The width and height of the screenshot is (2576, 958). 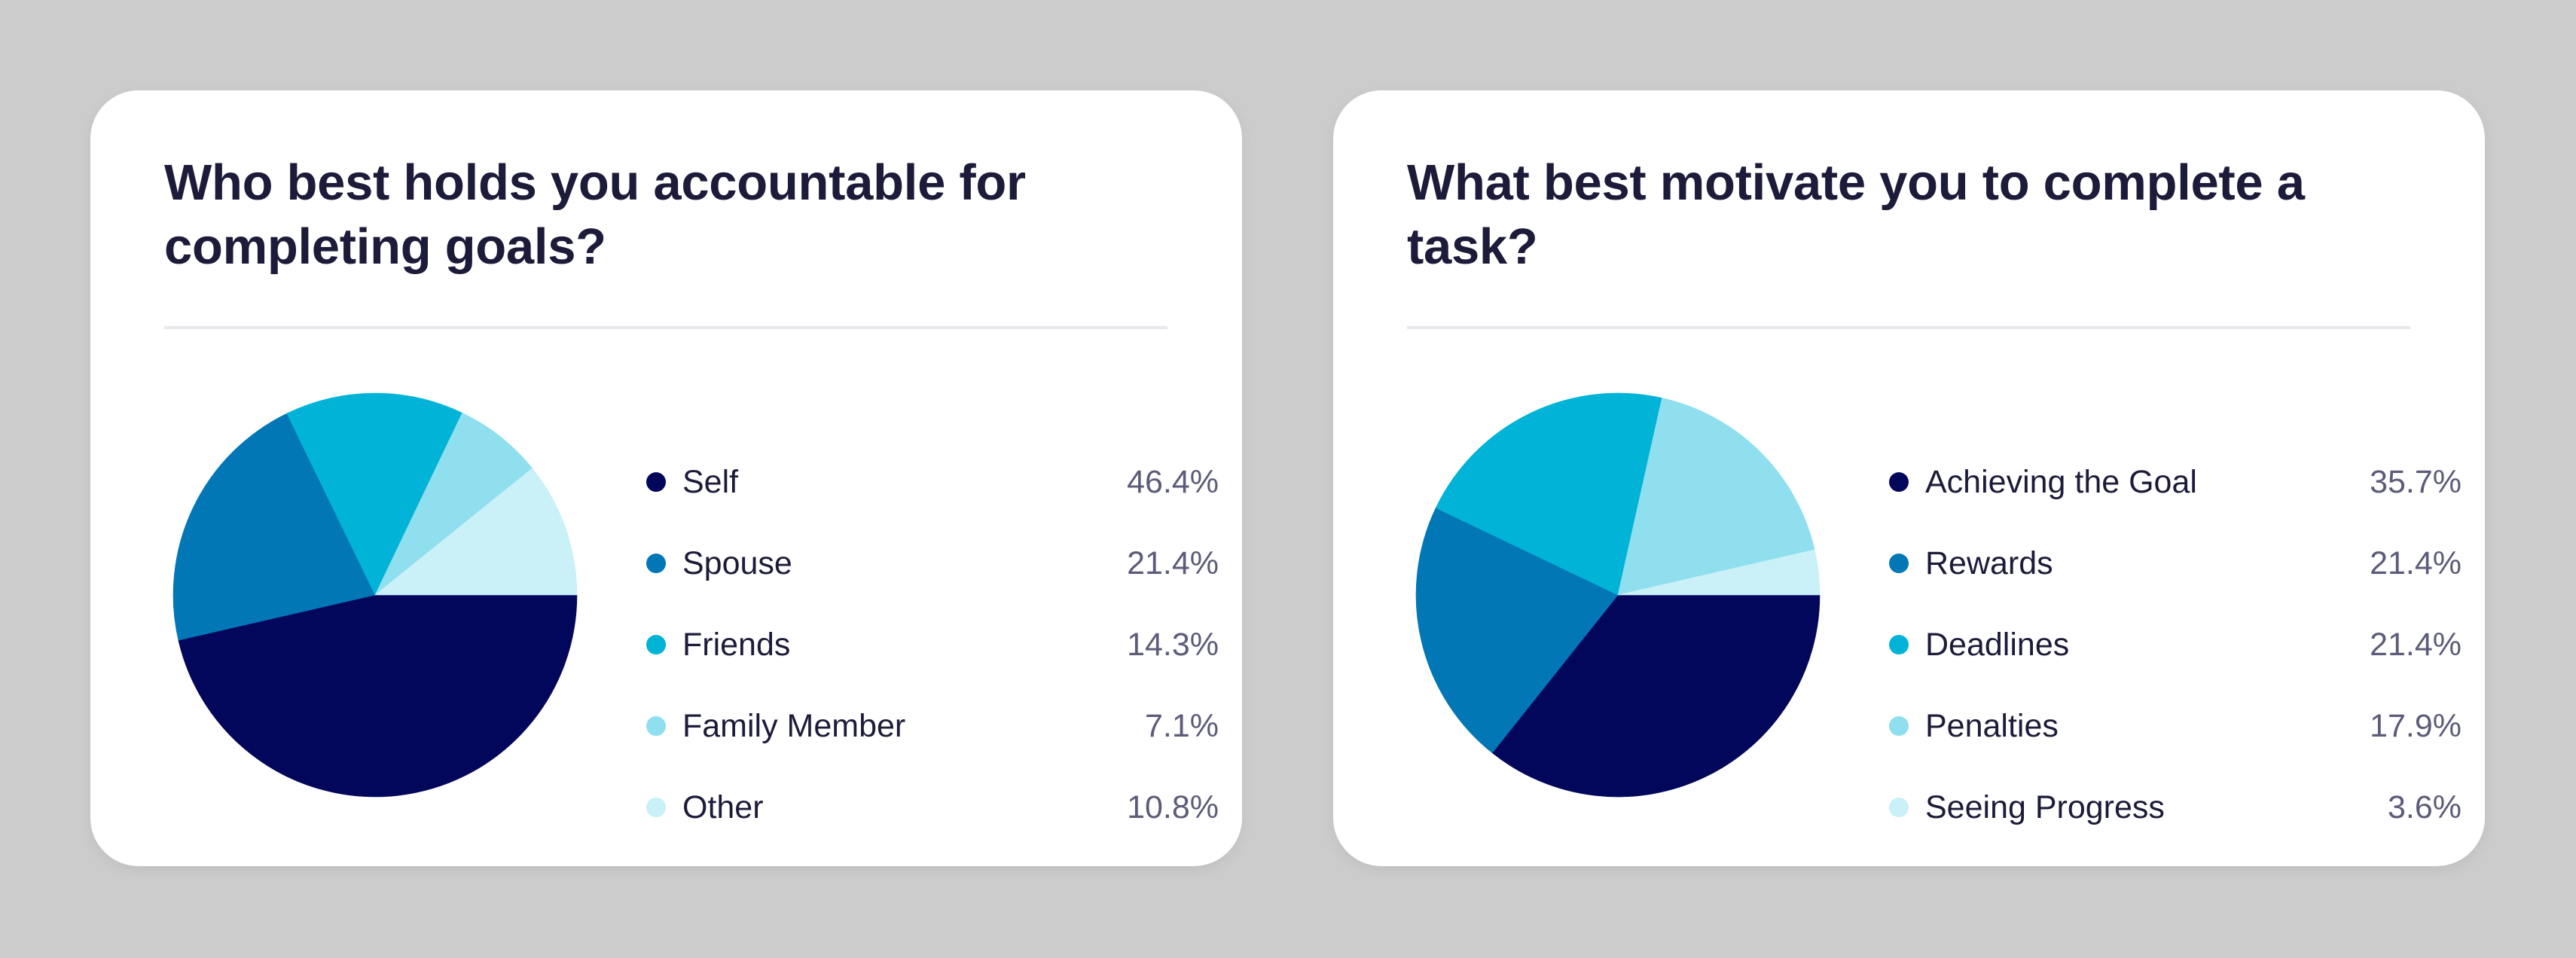 I want to click on legend-item-other: Other 10.8%, so click(x=933, y=808).